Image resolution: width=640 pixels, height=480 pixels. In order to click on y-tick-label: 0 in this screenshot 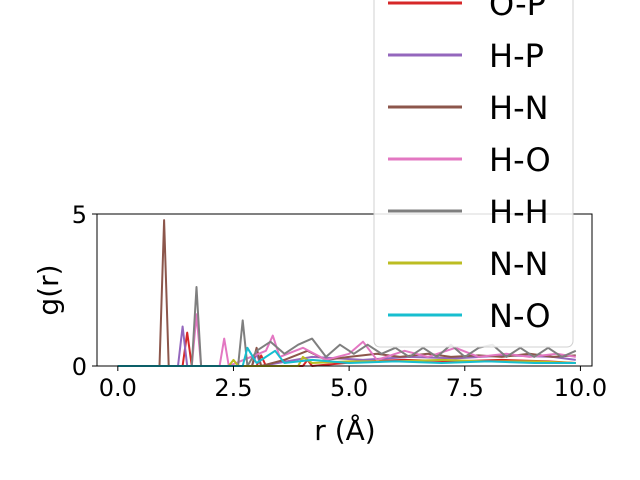, I will do `click(79, 367)`.